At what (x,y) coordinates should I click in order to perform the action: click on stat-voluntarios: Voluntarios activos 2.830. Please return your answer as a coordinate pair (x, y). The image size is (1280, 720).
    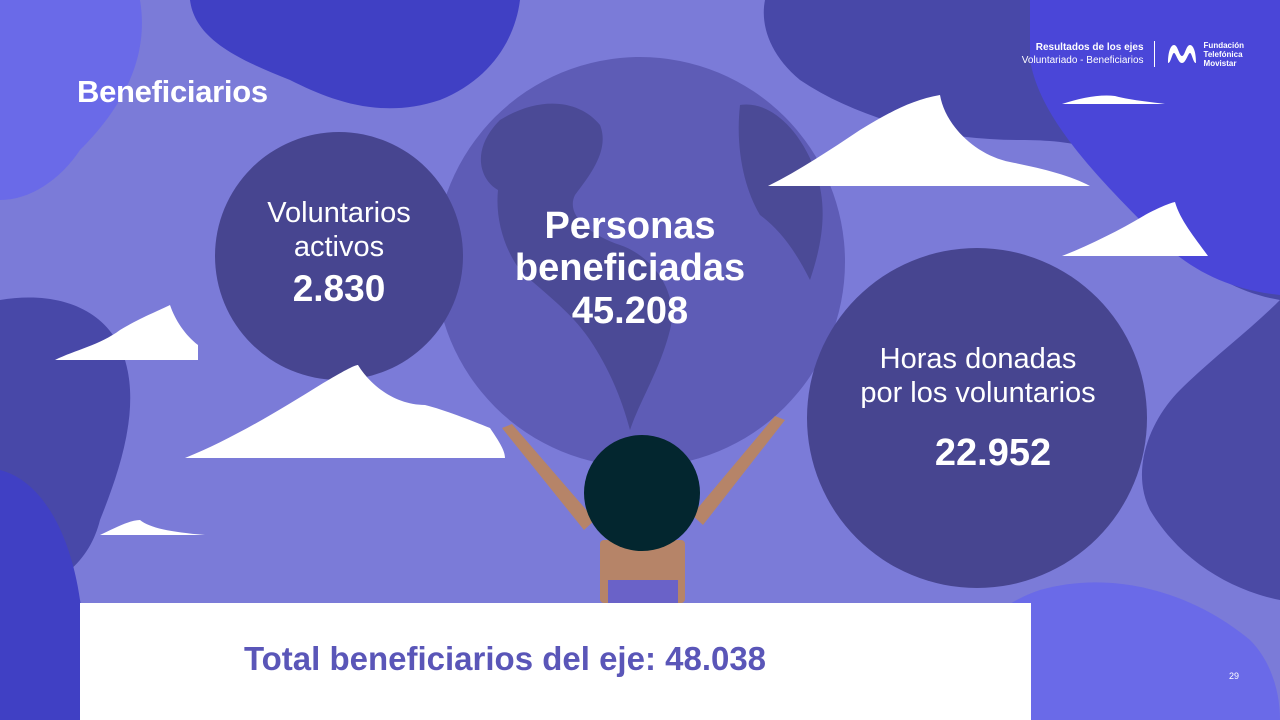
    Looking at the image, I should click on (339, 254).